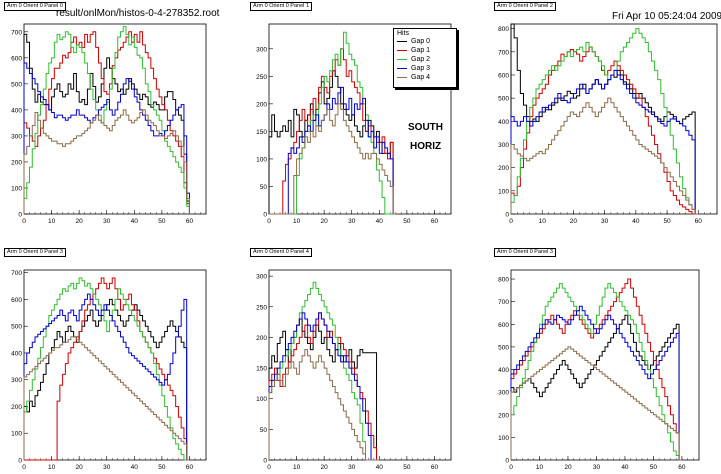  I want to click on legend-entry: Gap 1, so click(413, 51).